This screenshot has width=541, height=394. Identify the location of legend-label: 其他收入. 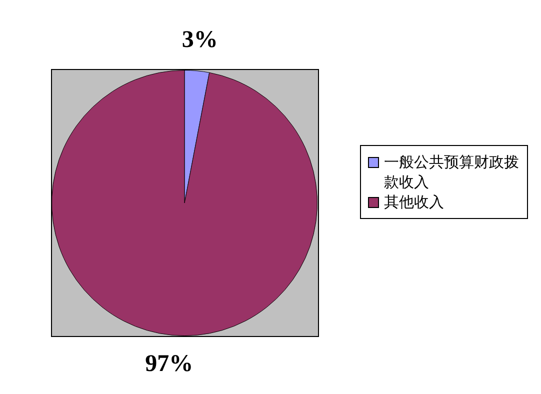
(414, 202).